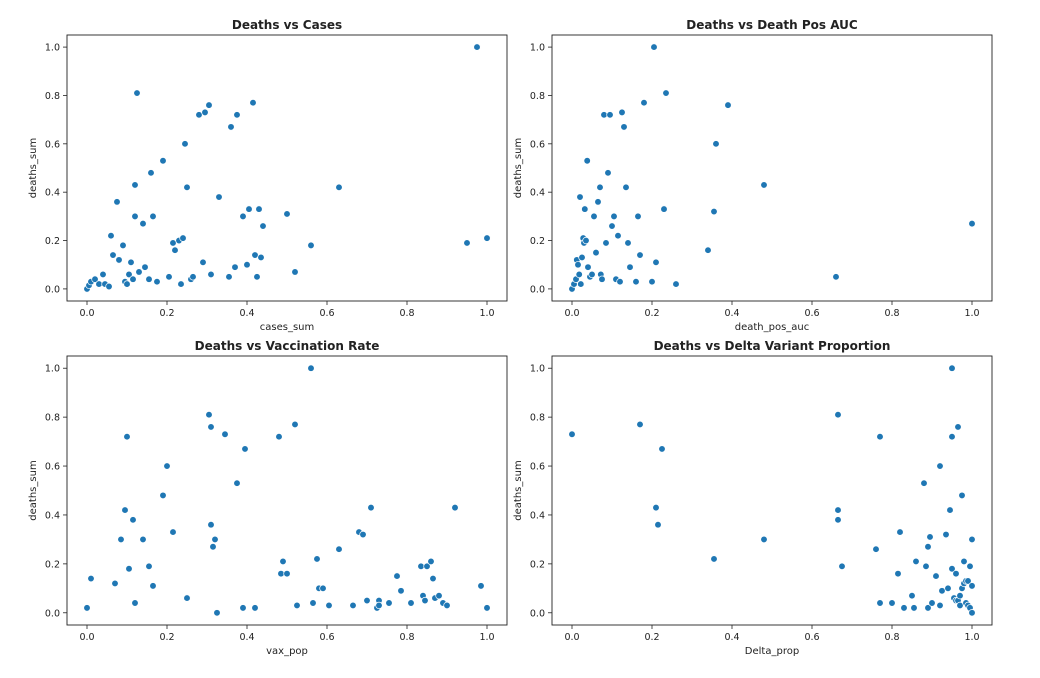 The height and width of the screenshot is (678, 1040). What do you see at coordinates (772, 25) in the screenshot?
I see `chart-title: Deaths vs Death Pos AUC` at bounding box center [772, 25].